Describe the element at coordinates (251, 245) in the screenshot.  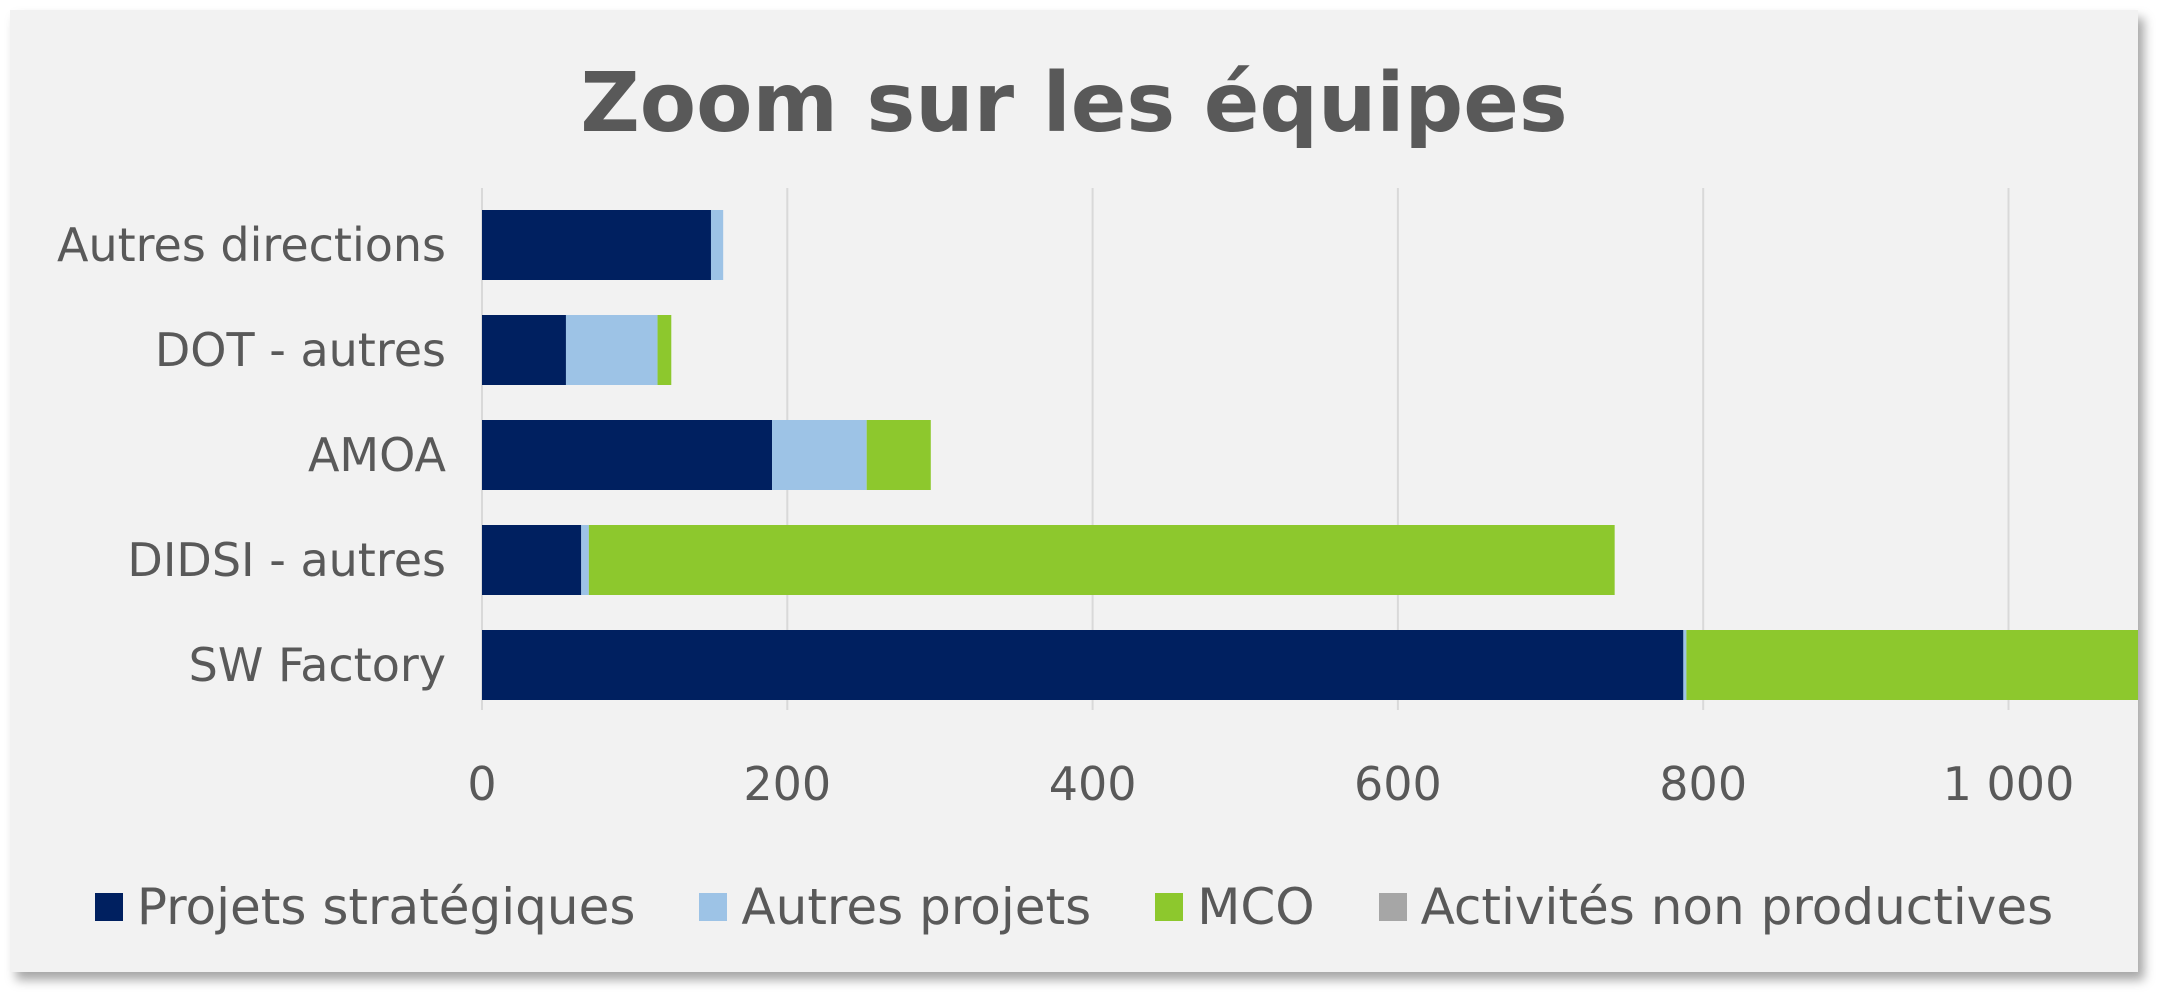
I see `y-category-label: Autres directions` at that location.